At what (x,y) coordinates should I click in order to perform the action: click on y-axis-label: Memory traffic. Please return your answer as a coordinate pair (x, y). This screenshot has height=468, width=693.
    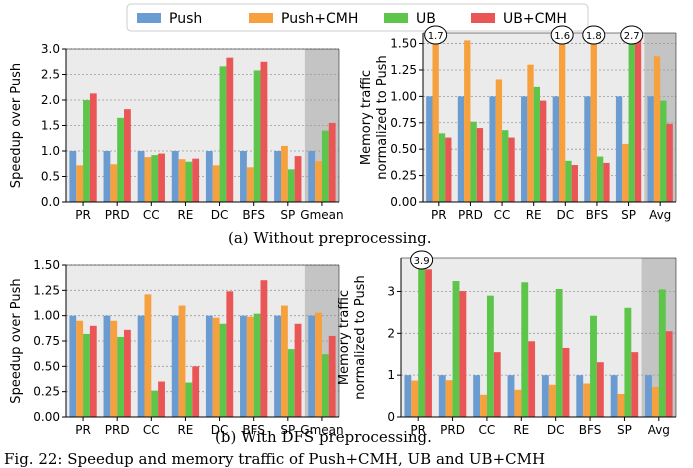
    Looking at the image, I should click on (366, 117).